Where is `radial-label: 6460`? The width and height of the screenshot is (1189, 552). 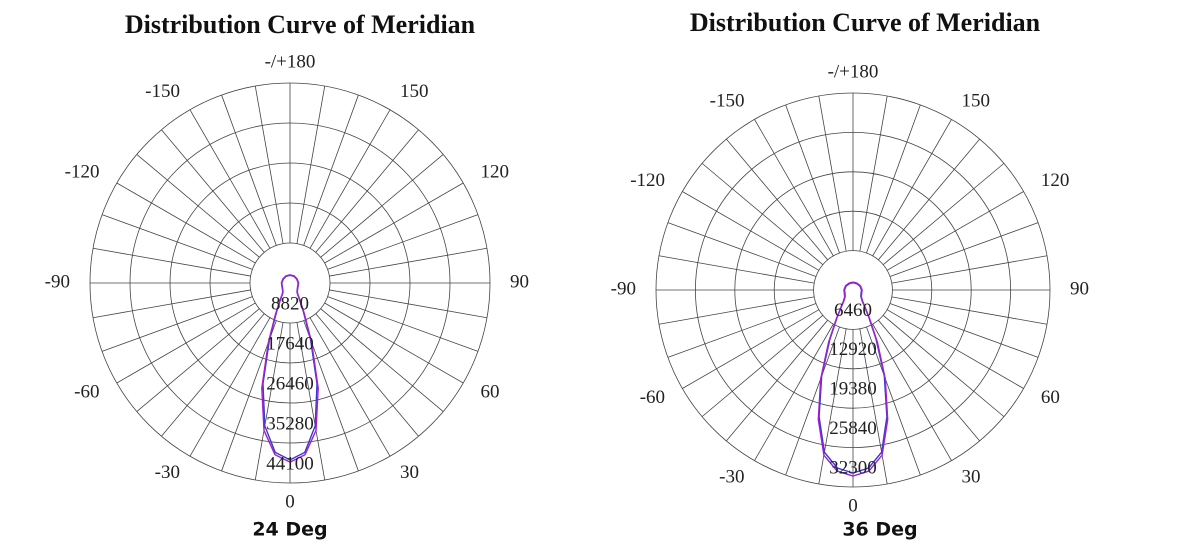
radial-label: 6460 is located at coordinates (853, 310).